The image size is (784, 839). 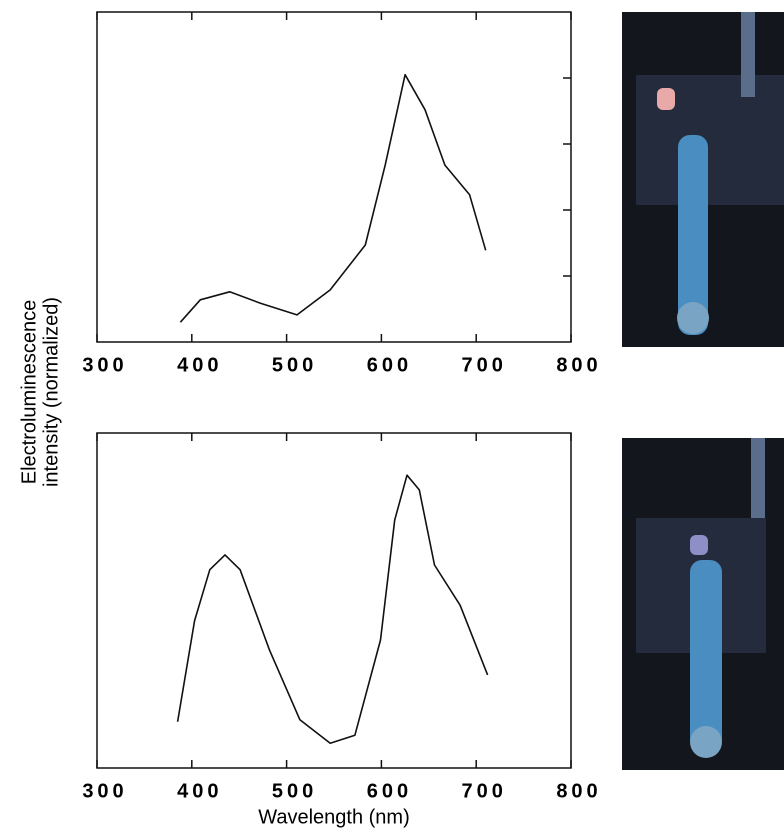 I want to click on photo-top, so click(x=703, y=179).